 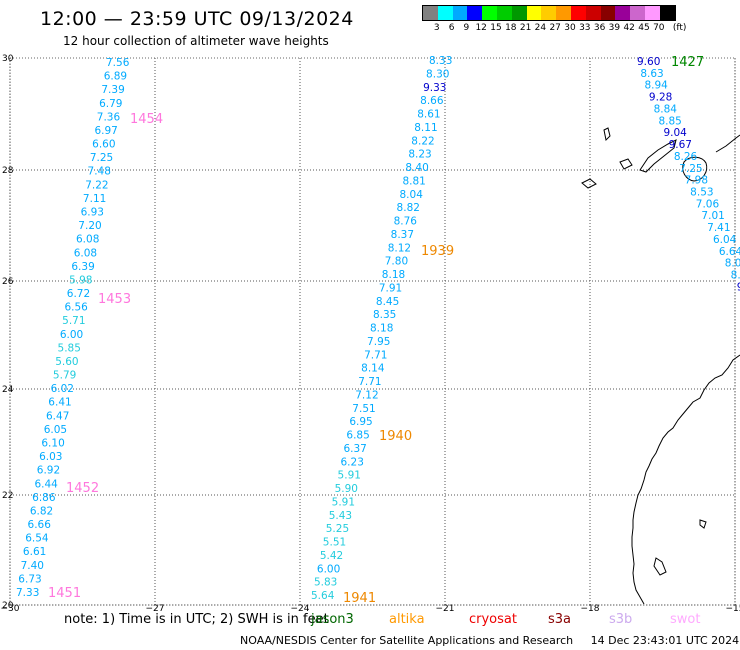 What do you see at coordinates (712, 216) in the screenshot?
I see `wave-height-value: 7.01` at bounding box center [712, 216].